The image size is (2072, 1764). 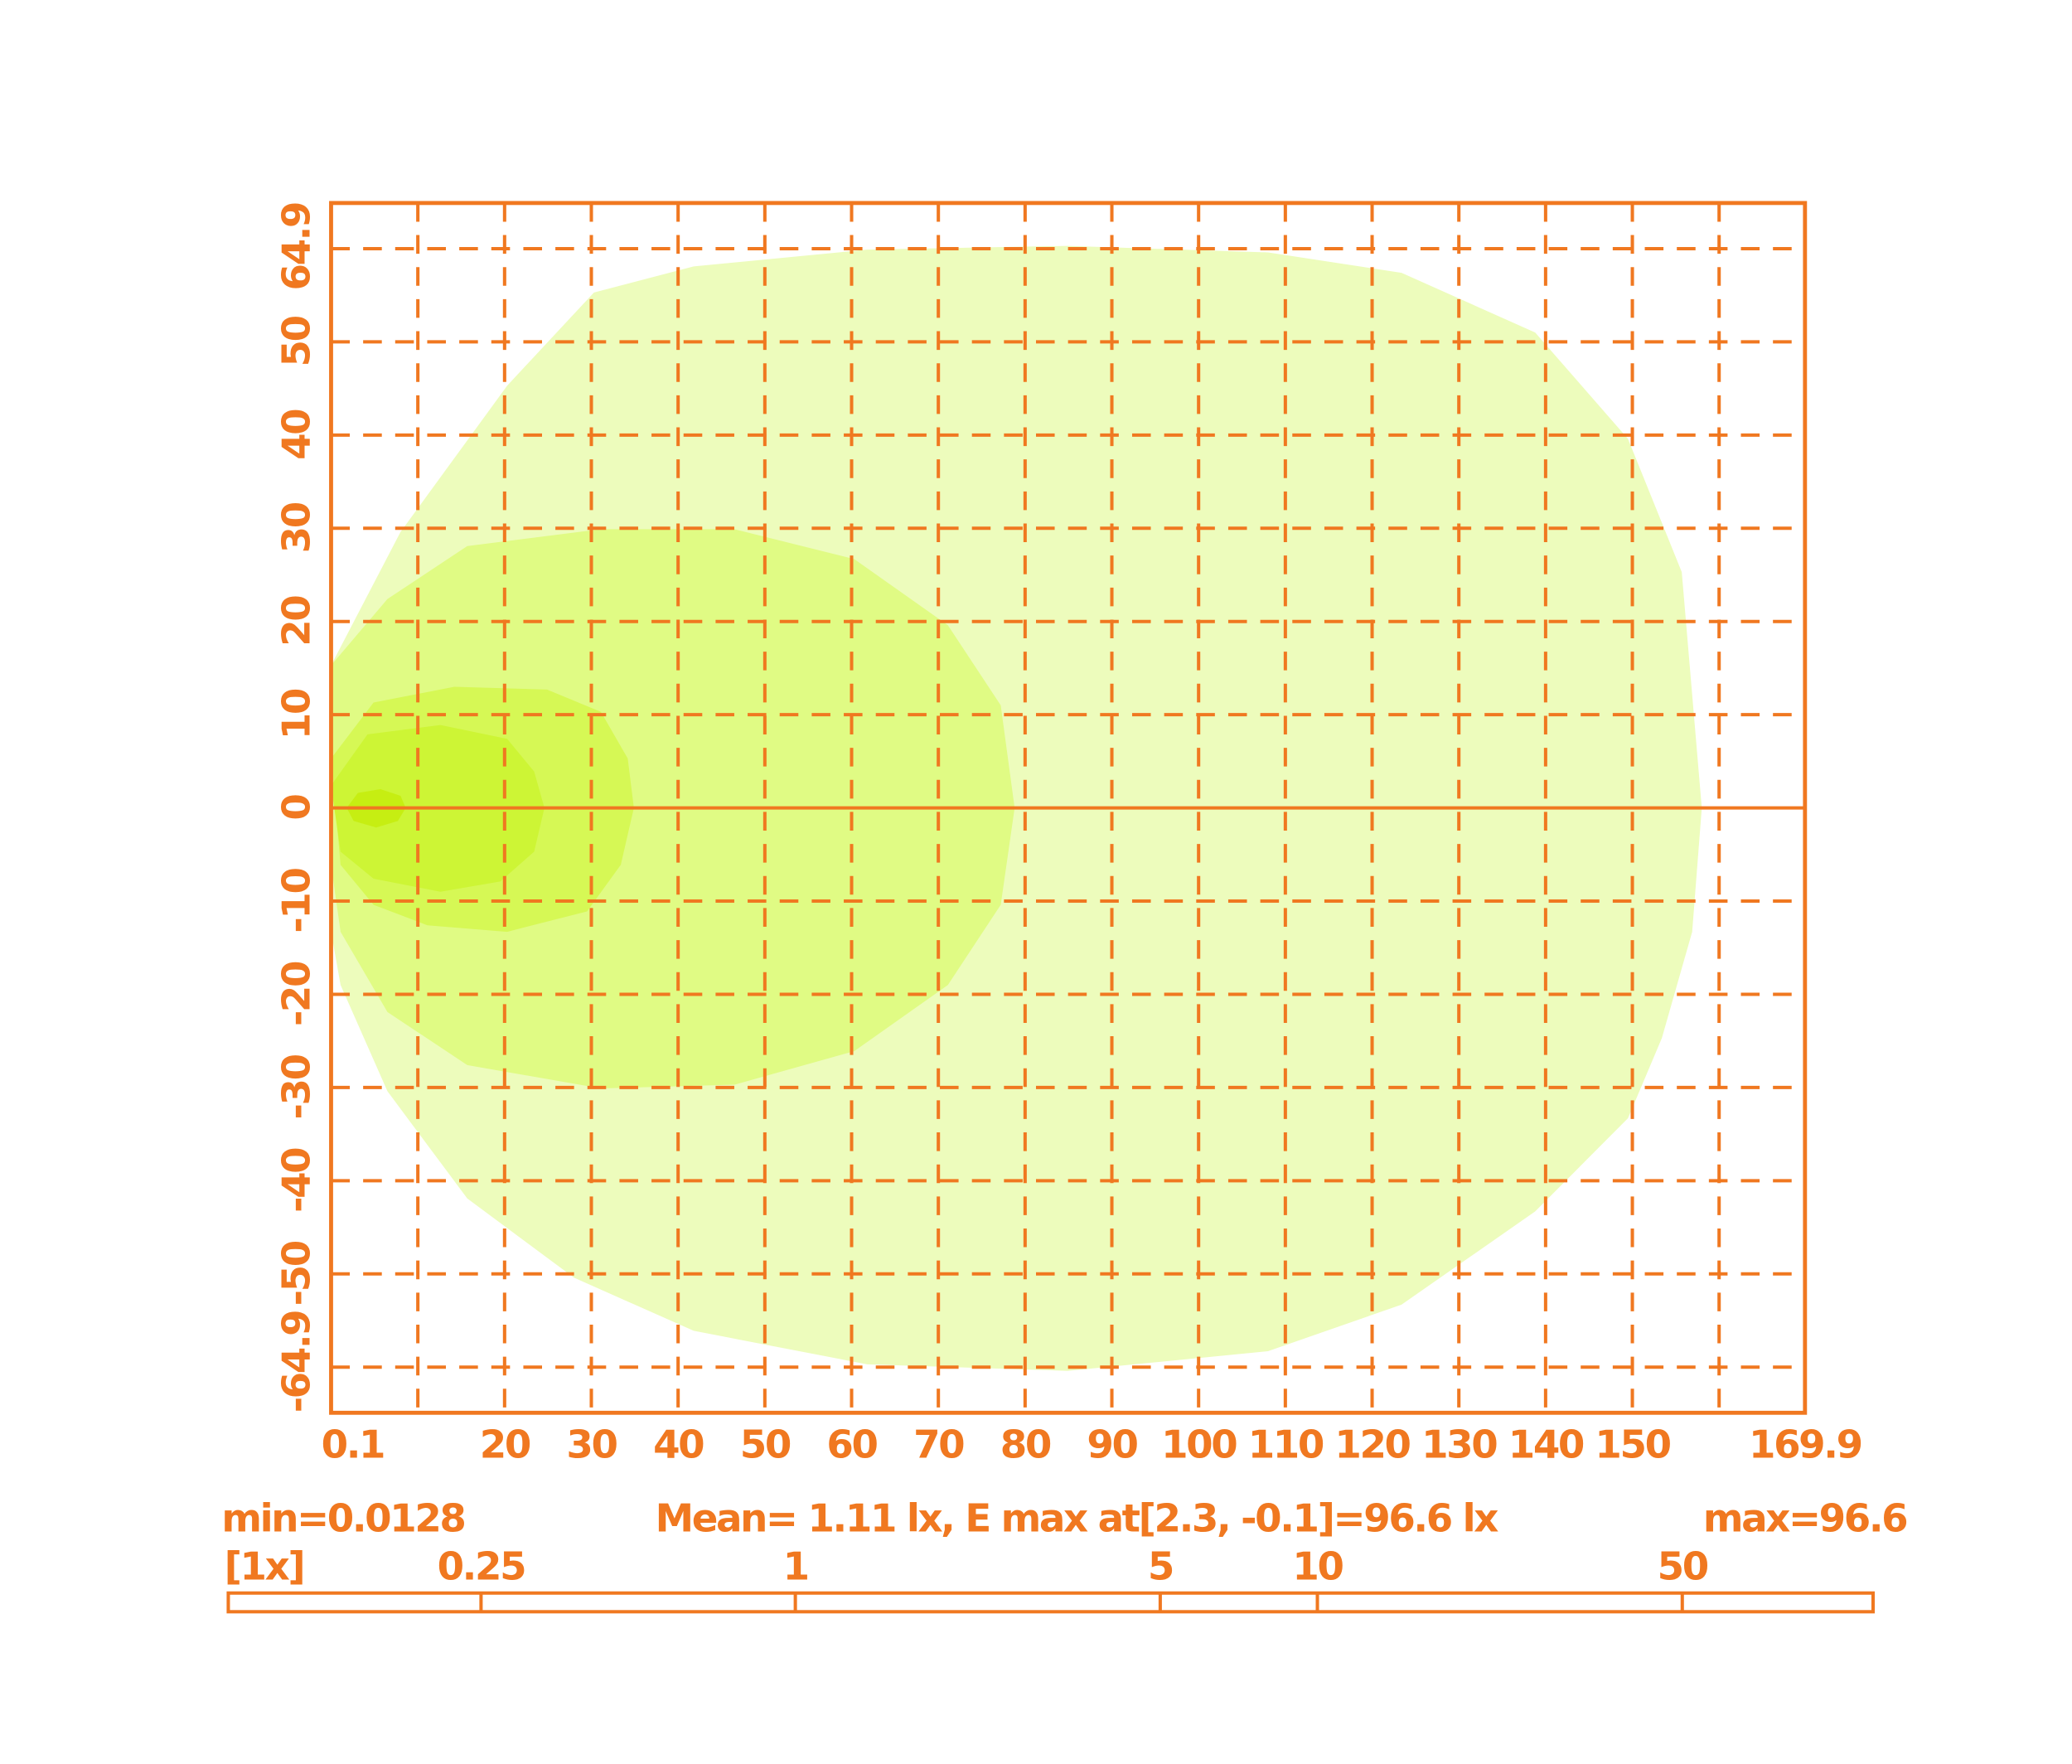 What do you see at coordinates (296, 621) in the screenshot?
I see `y-tick-label: 20` at bounding box center [296, 621].